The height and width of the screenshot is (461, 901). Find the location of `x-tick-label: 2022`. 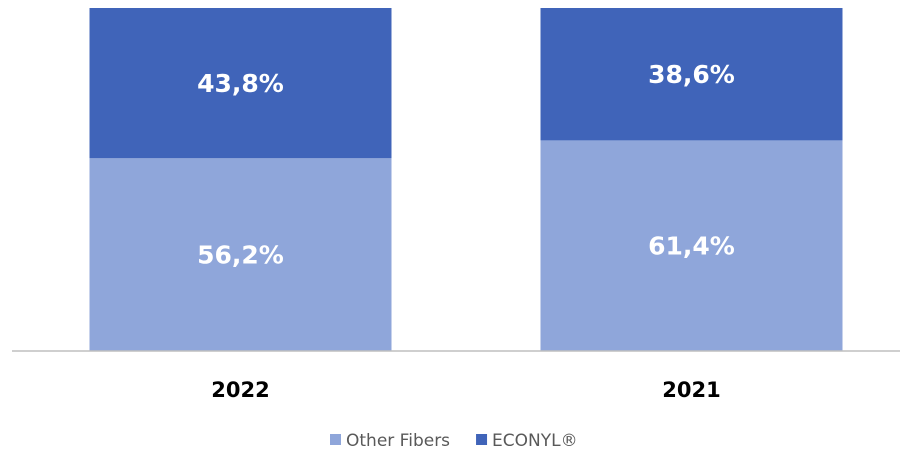

x-tick-label: 2022 is located at coordinates (240, 390).